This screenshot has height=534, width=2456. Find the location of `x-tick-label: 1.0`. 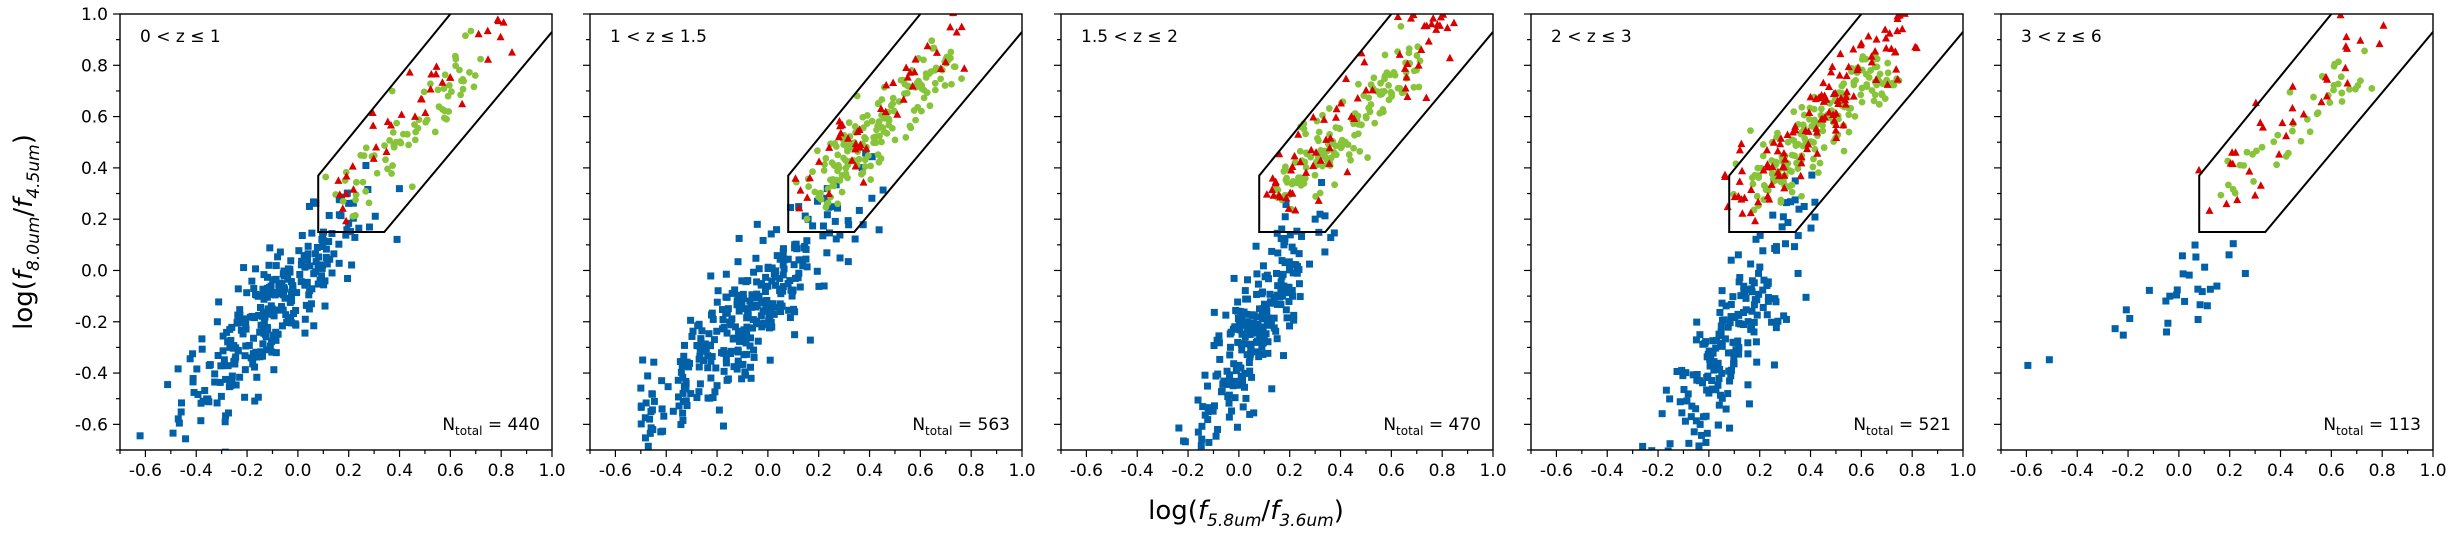

x-tick-label: 1.0 is located at coordinates (2432, 471).